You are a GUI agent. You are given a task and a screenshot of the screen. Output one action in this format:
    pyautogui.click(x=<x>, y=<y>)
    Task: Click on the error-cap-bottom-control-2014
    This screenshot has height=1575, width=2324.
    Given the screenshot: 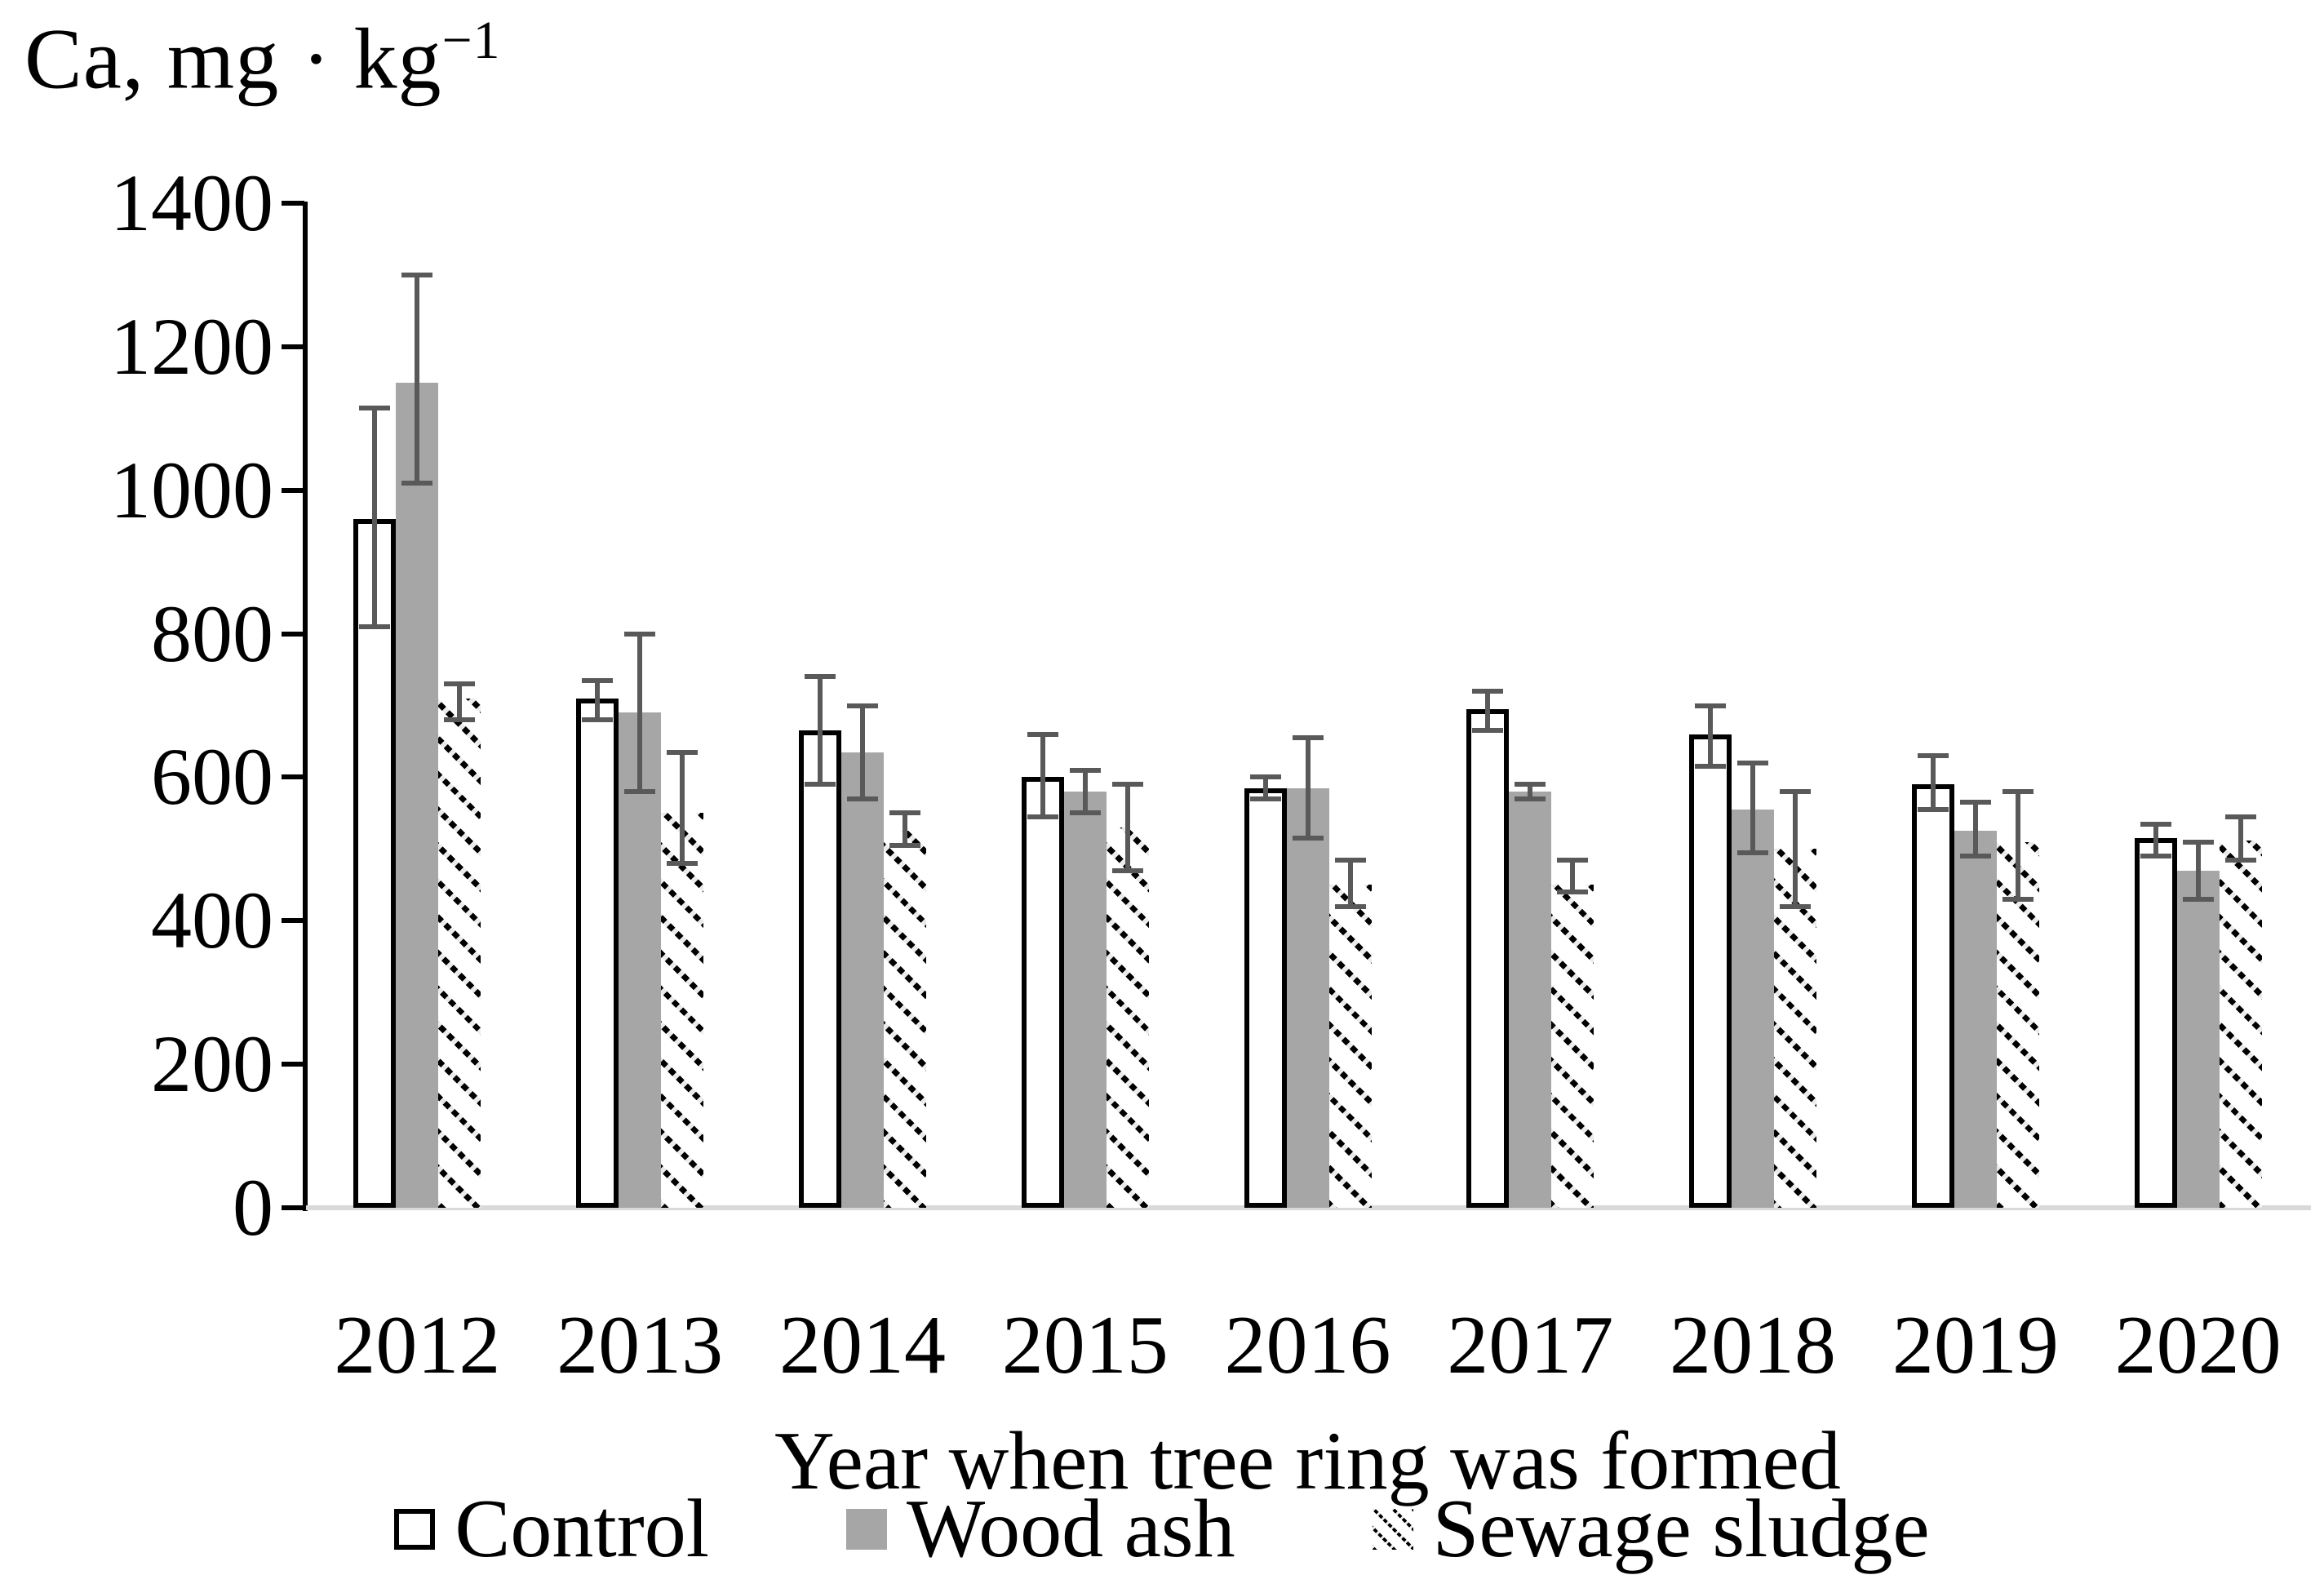 What is the action you would take?
    pyautogui.click(x=820, y=785)
    